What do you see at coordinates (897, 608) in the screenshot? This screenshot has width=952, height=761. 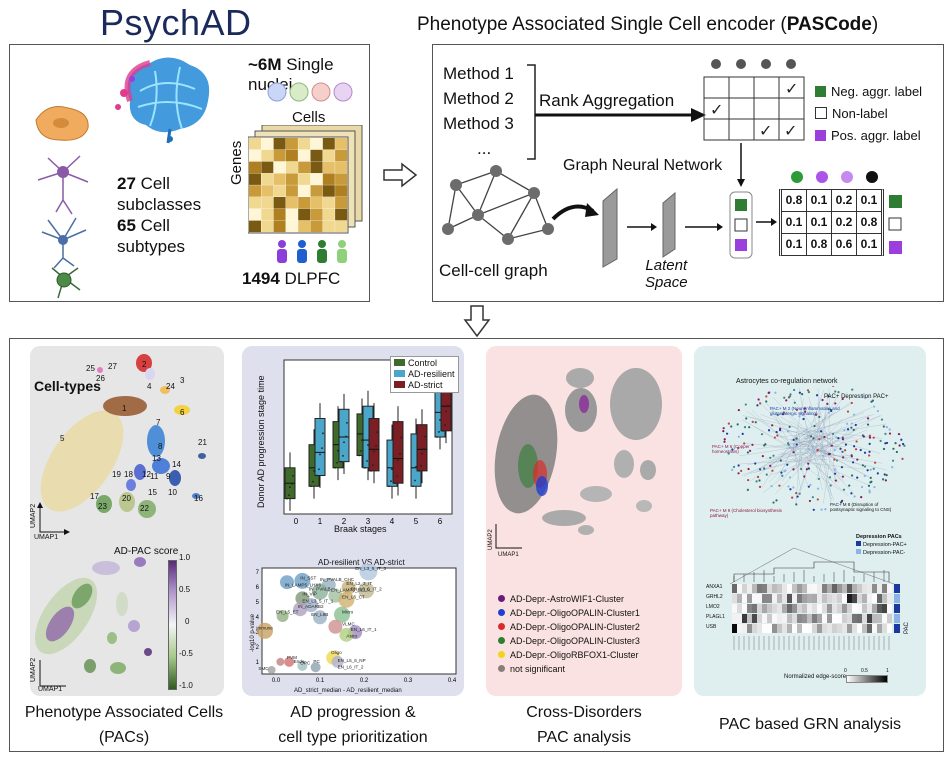 I see `pac-indicator` at bounding box center [897, 608].